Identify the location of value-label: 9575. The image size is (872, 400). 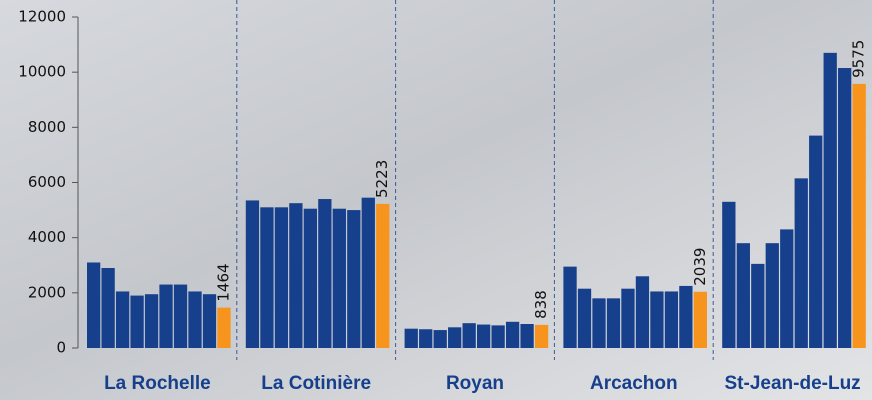
(859, 59).